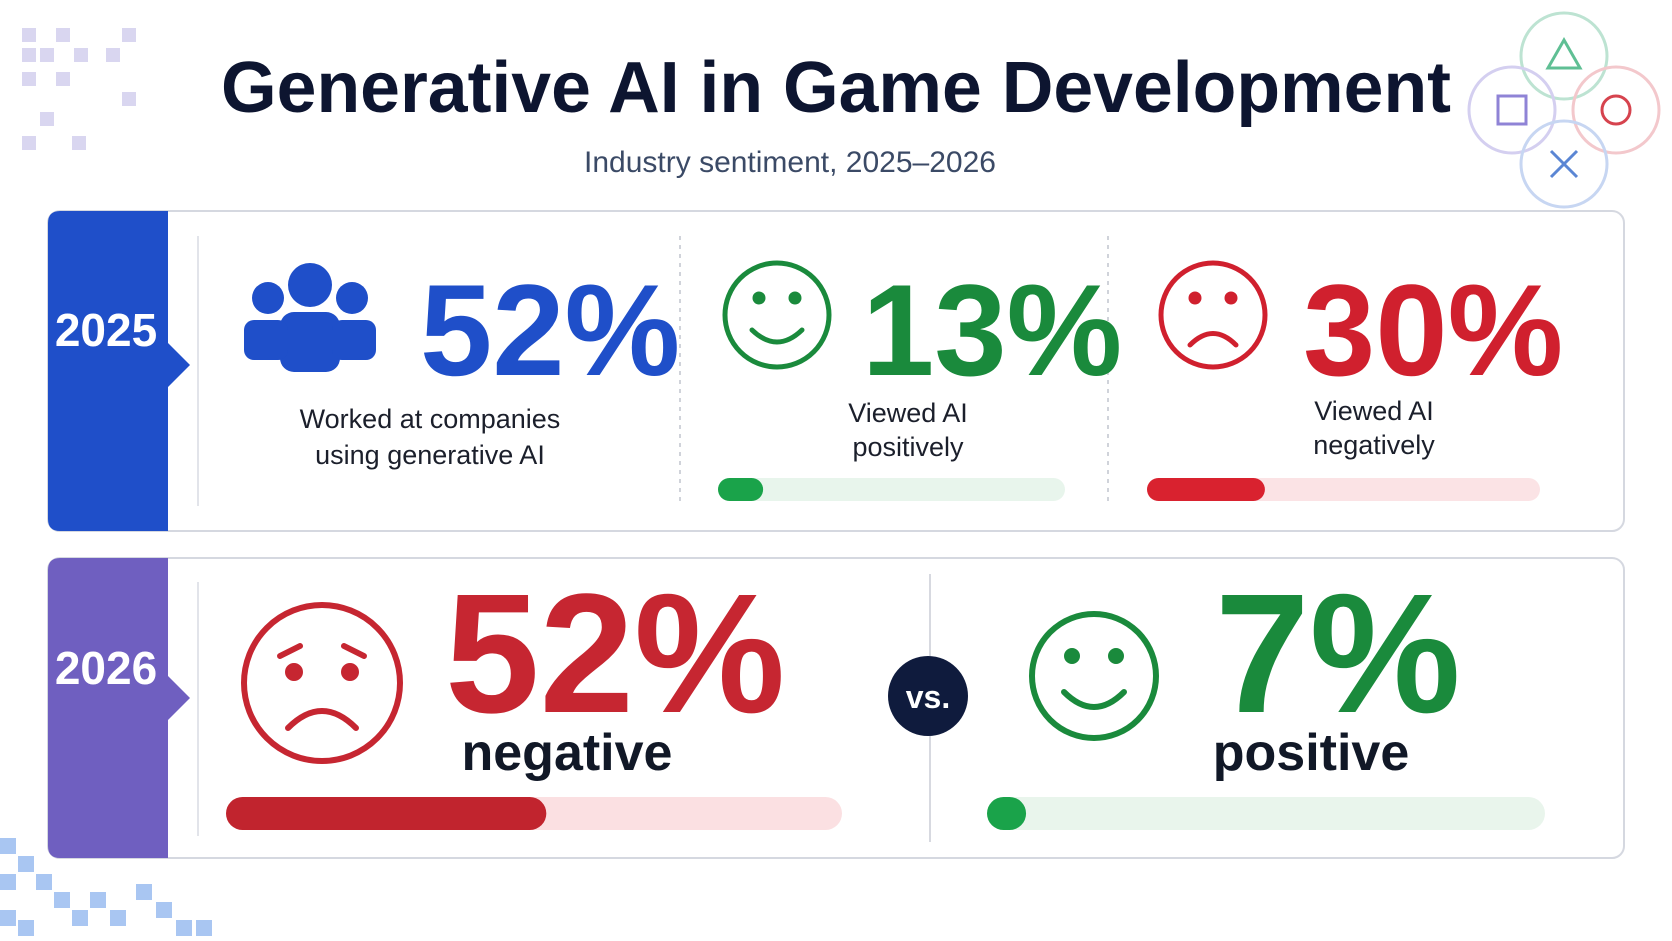  What do you see at coordinates (567, 753) in the screenshot?
I see `stat-caption: negative` at bounding box center [567, 753].